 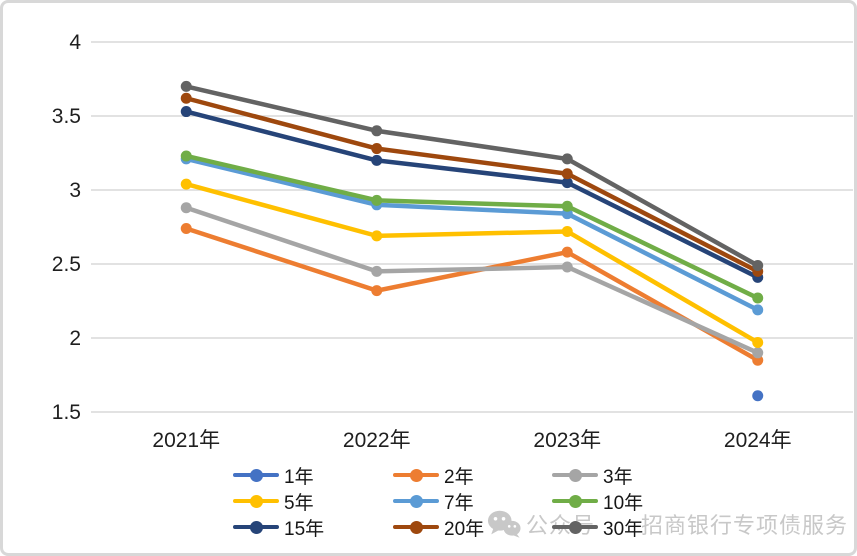 What do you see at coordinates (459, 477) in the screenshot?
I see `legend-label: 2年` at bounding box center [459, 477].